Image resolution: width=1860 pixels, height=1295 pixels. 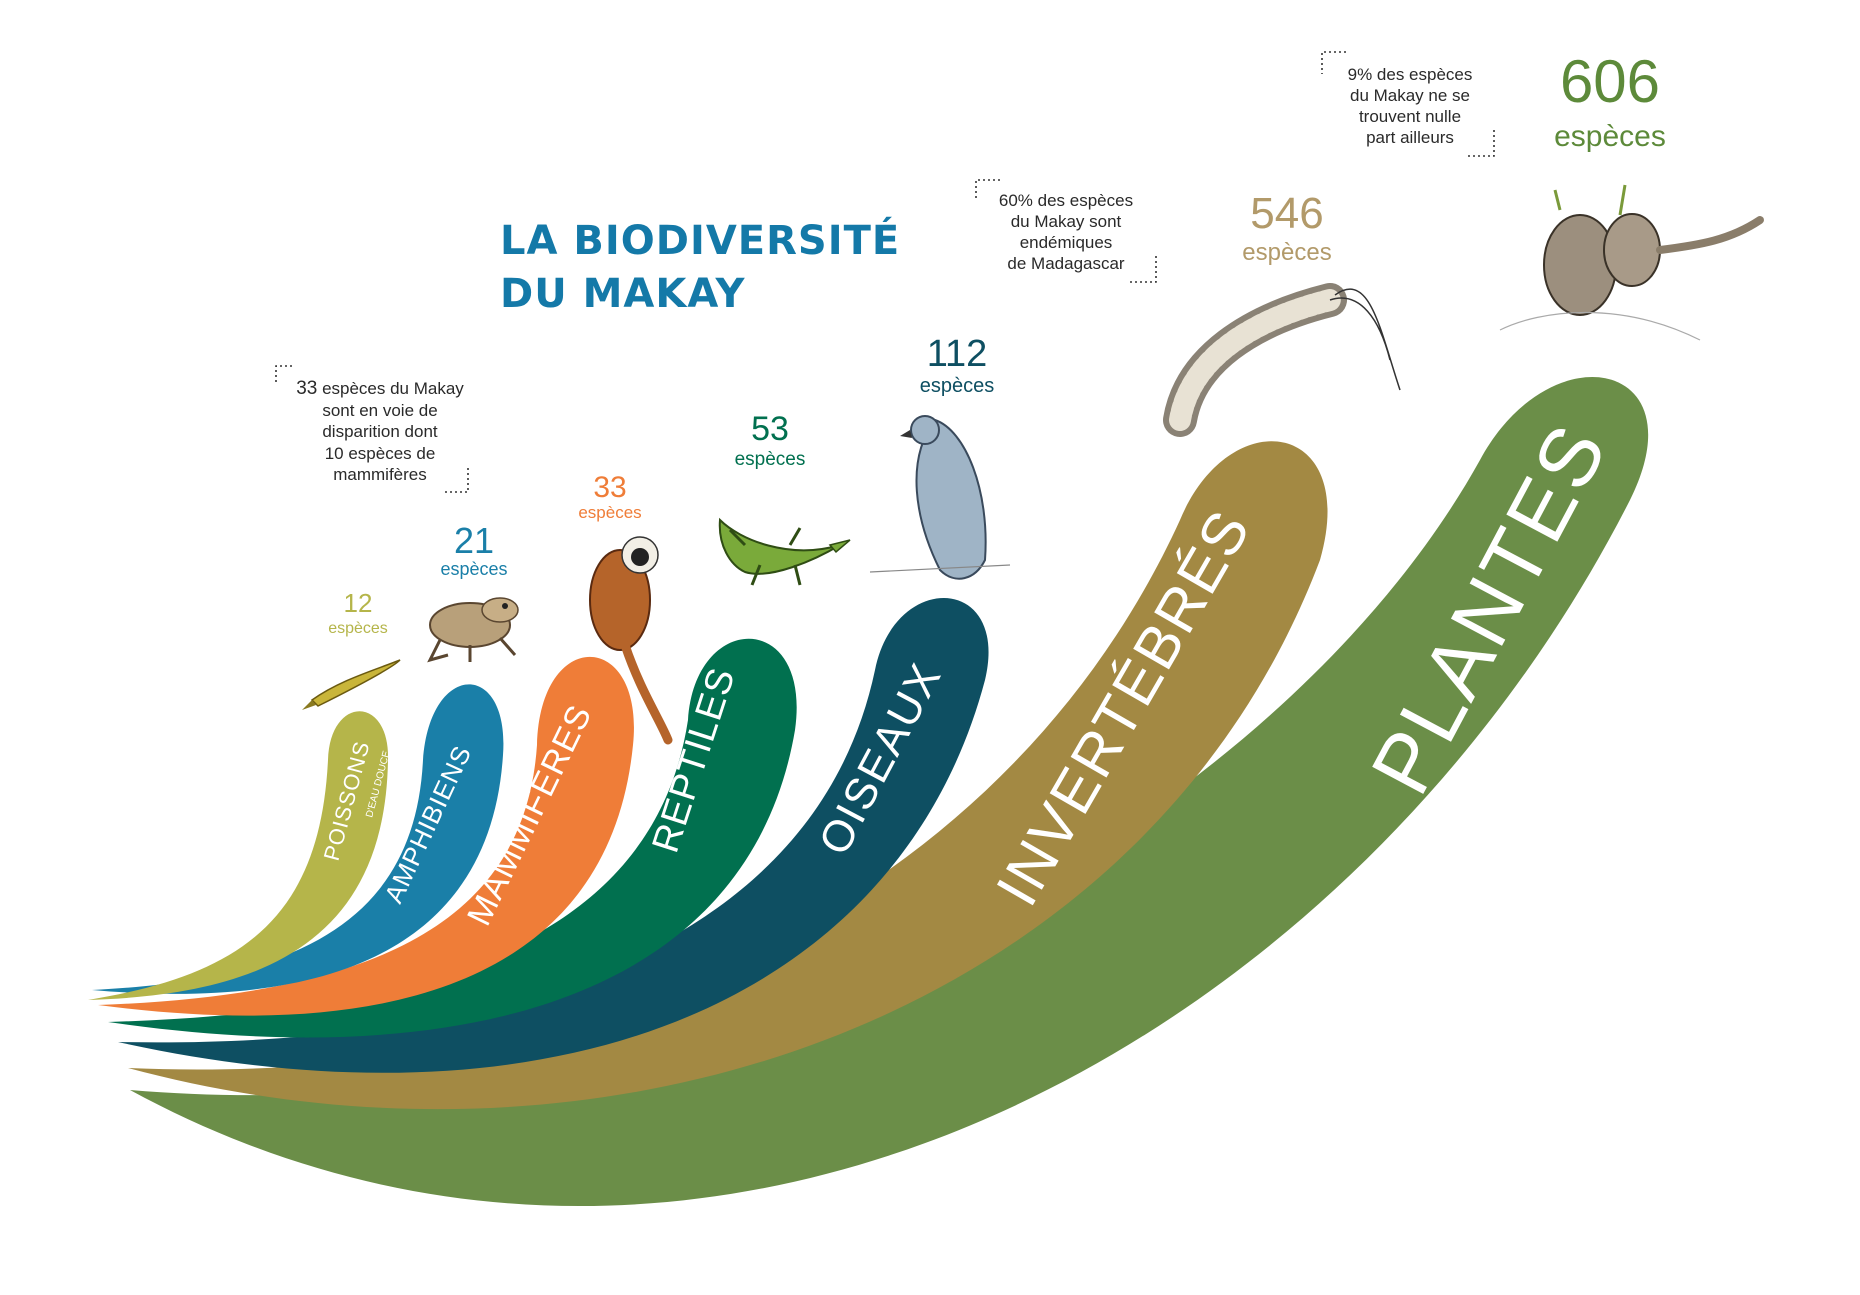 I want to click on note-madagascar-line-3: de Madagascar, so click(x=1066, y=263).